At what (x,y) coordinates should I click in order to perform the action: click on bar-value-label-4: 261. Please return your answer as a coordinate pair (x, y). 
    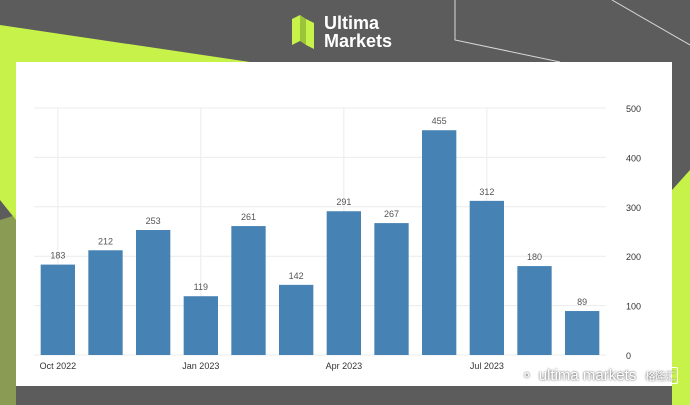
    Looking at the image, I should click on (248, 217).